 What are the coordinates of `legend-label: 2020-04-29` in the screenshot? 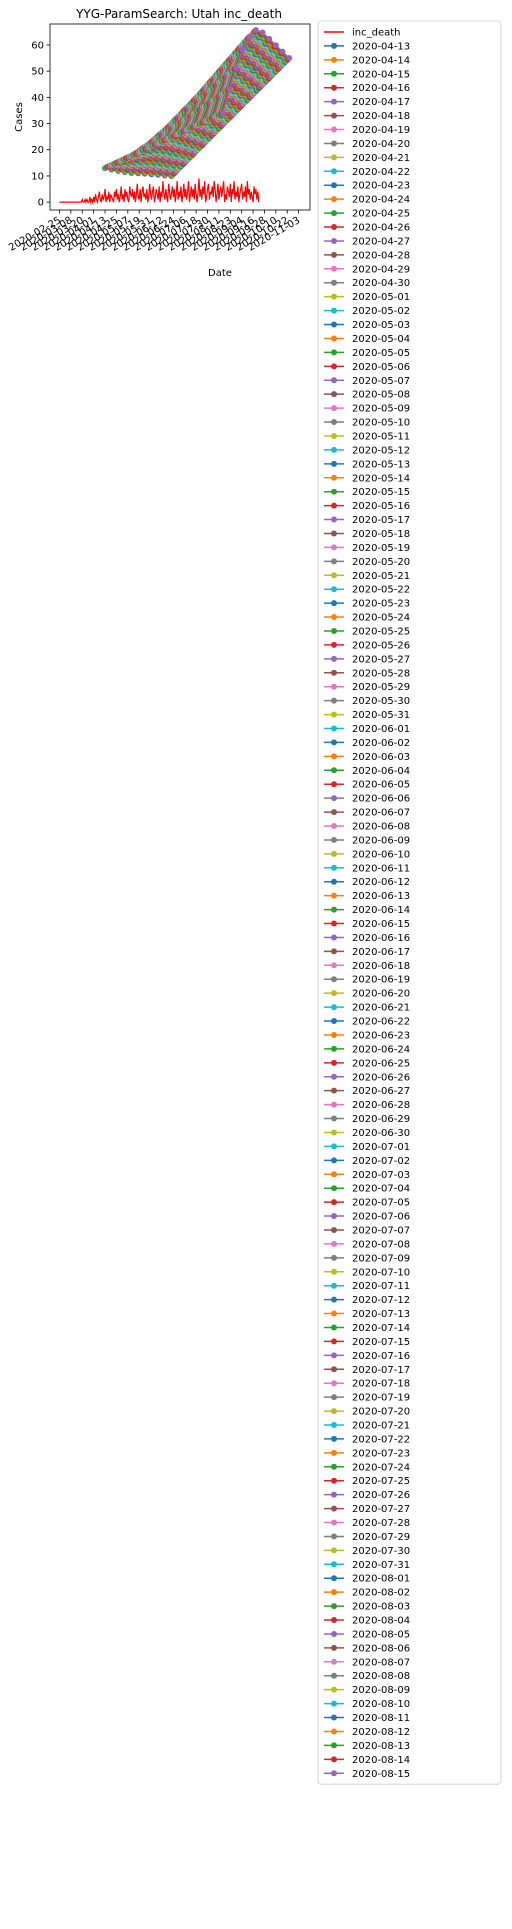 It's located at (381, 269).